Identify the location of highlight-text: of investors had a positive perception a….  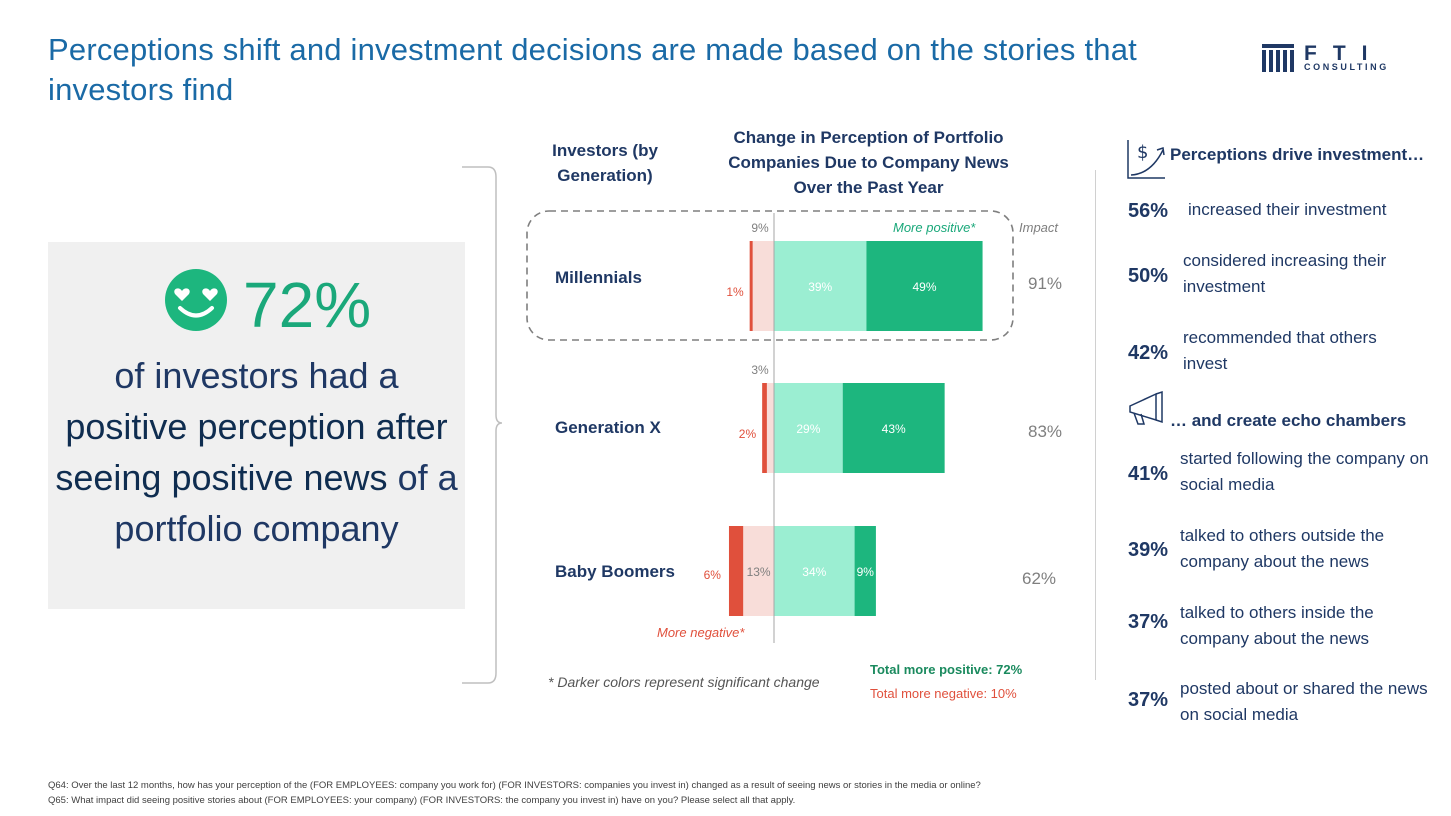
(256, 452).